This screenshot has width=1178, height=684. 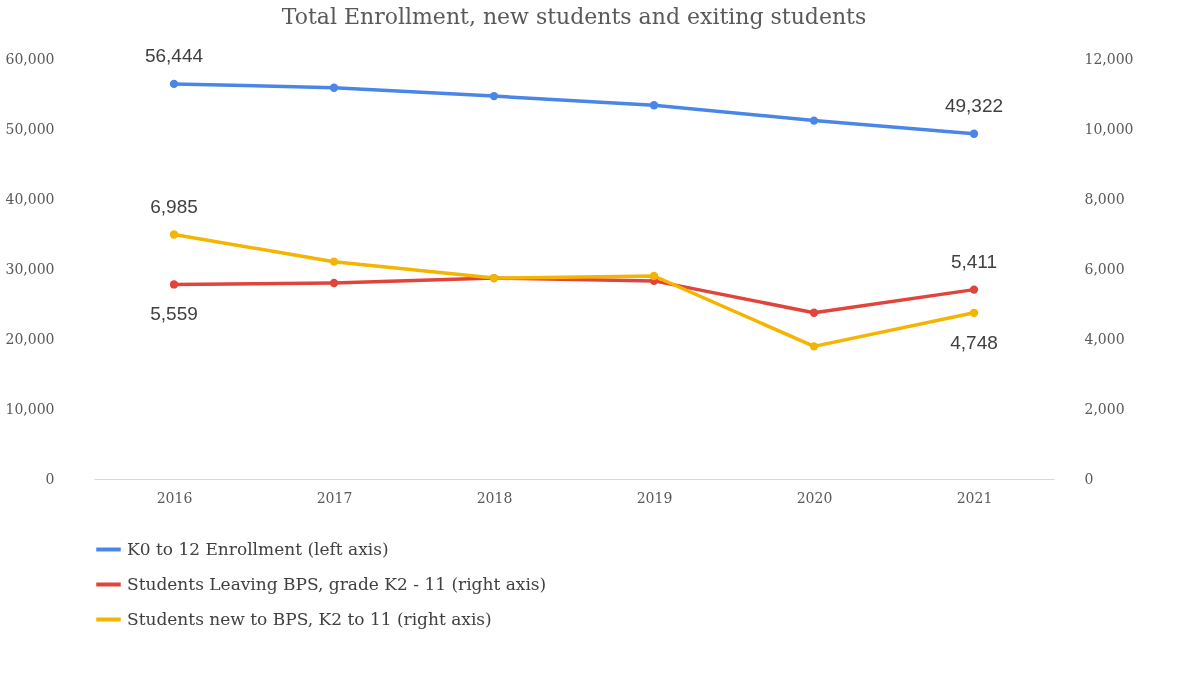 What do you see at coordinates (50, 478) in the screenshot?
I see `y-tick-label: 0` at bounding box center [50, 478].